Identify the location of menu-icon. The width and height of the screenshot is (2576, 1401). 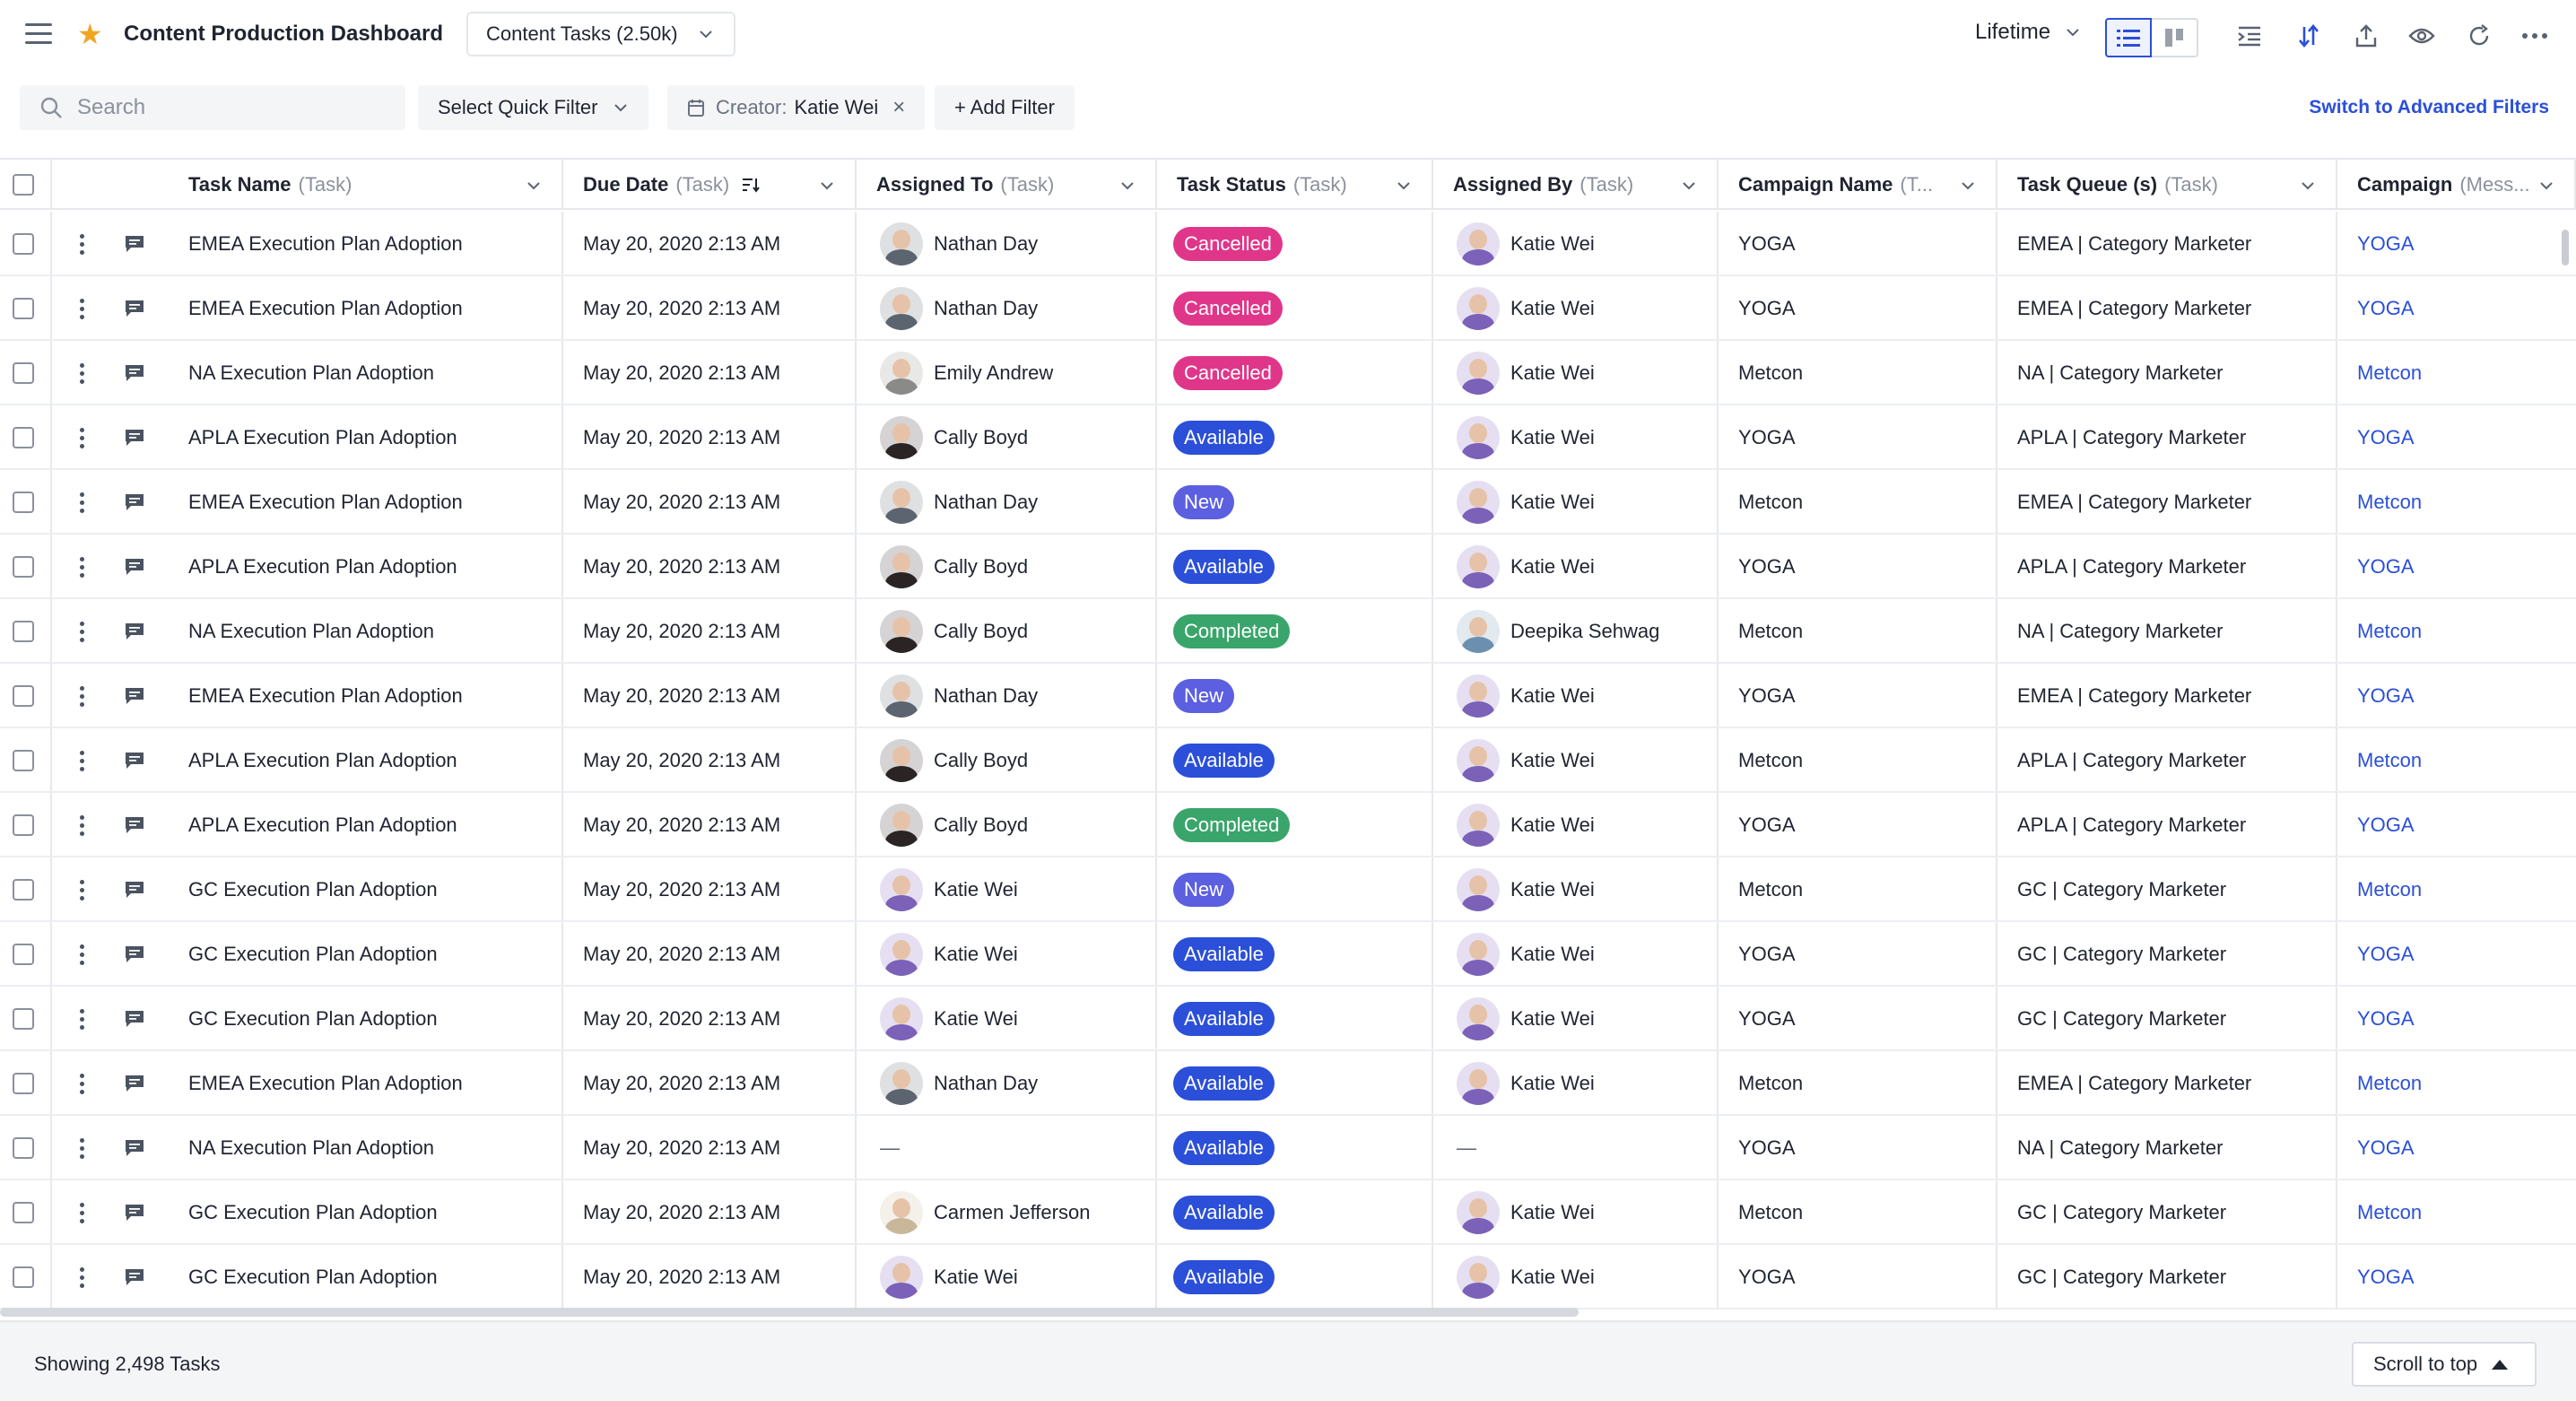
(38, 34).